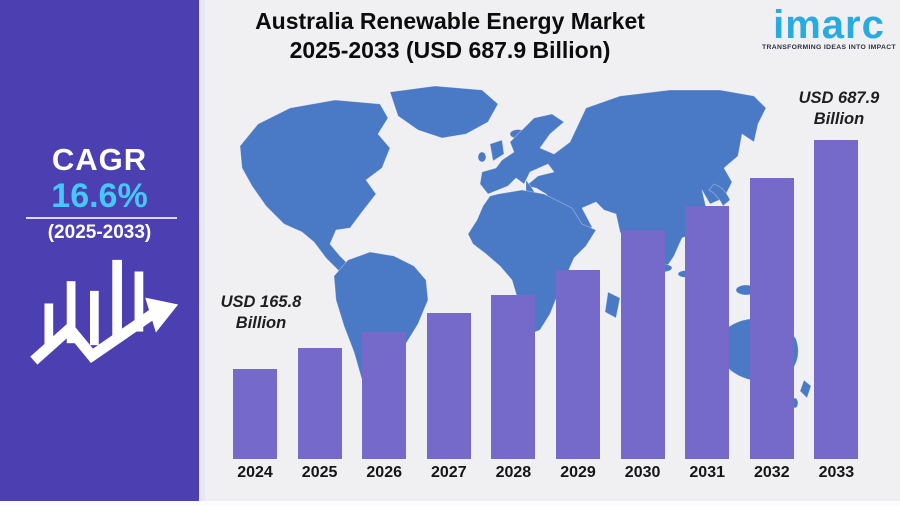 This screenshot has width=900, height=506. What do you see at coordinates (99, 196) in the screenshot?
I see `cagr-value: 16.6%` at bounding box center [99, 196].